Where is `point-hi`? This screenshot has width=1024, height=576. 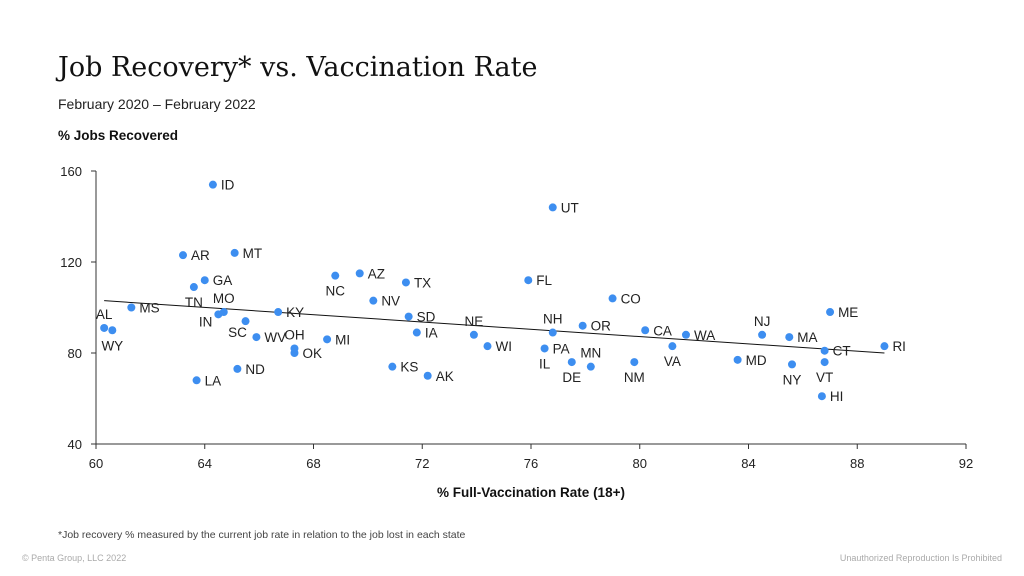 point-hi is located at coordinates (821, 396).